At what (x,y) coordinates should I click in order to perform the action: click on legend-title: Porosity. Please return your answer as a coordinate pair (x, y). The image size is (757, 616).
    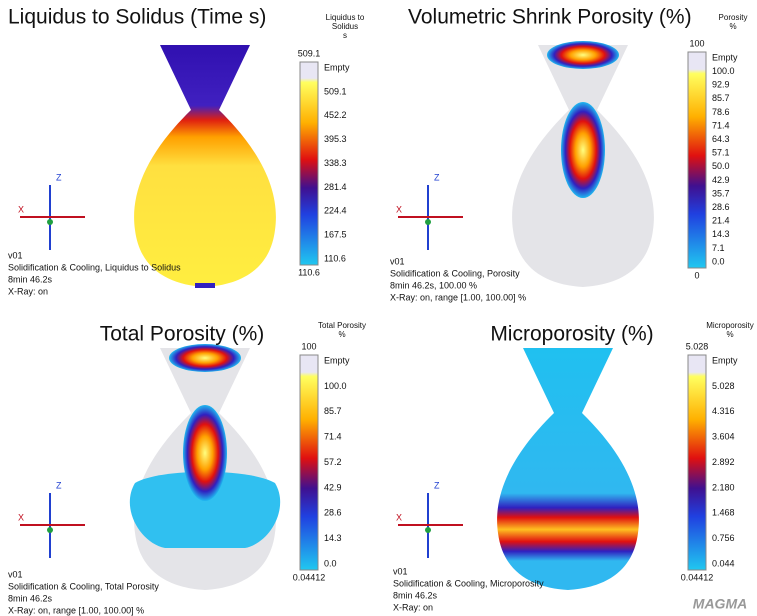
    Looking at the image, I should click on (733, 17).